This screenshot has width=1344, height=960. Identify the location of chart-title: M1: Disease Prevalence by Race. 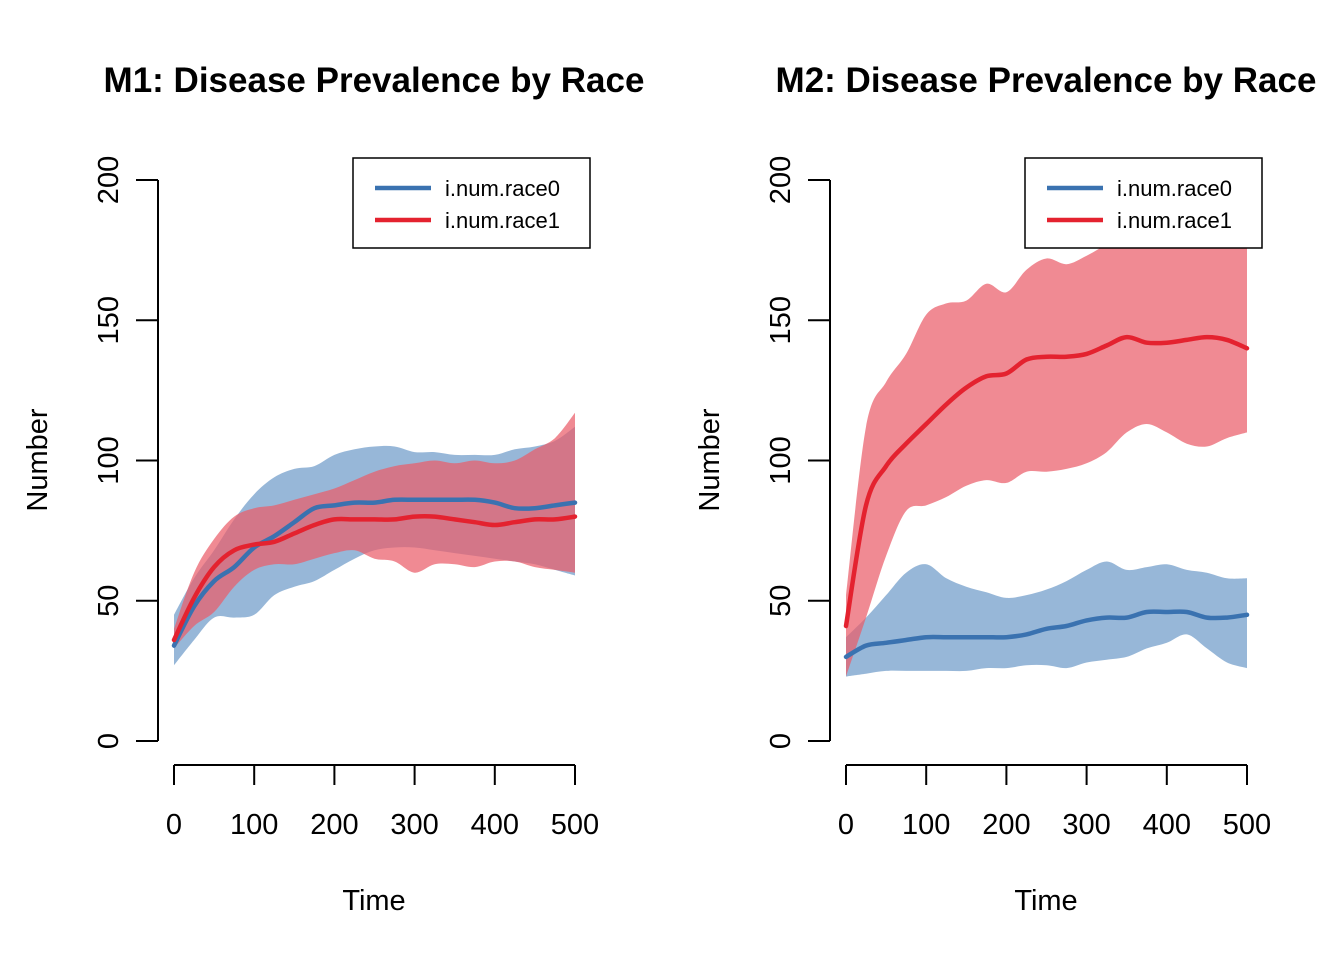
(374, 80).